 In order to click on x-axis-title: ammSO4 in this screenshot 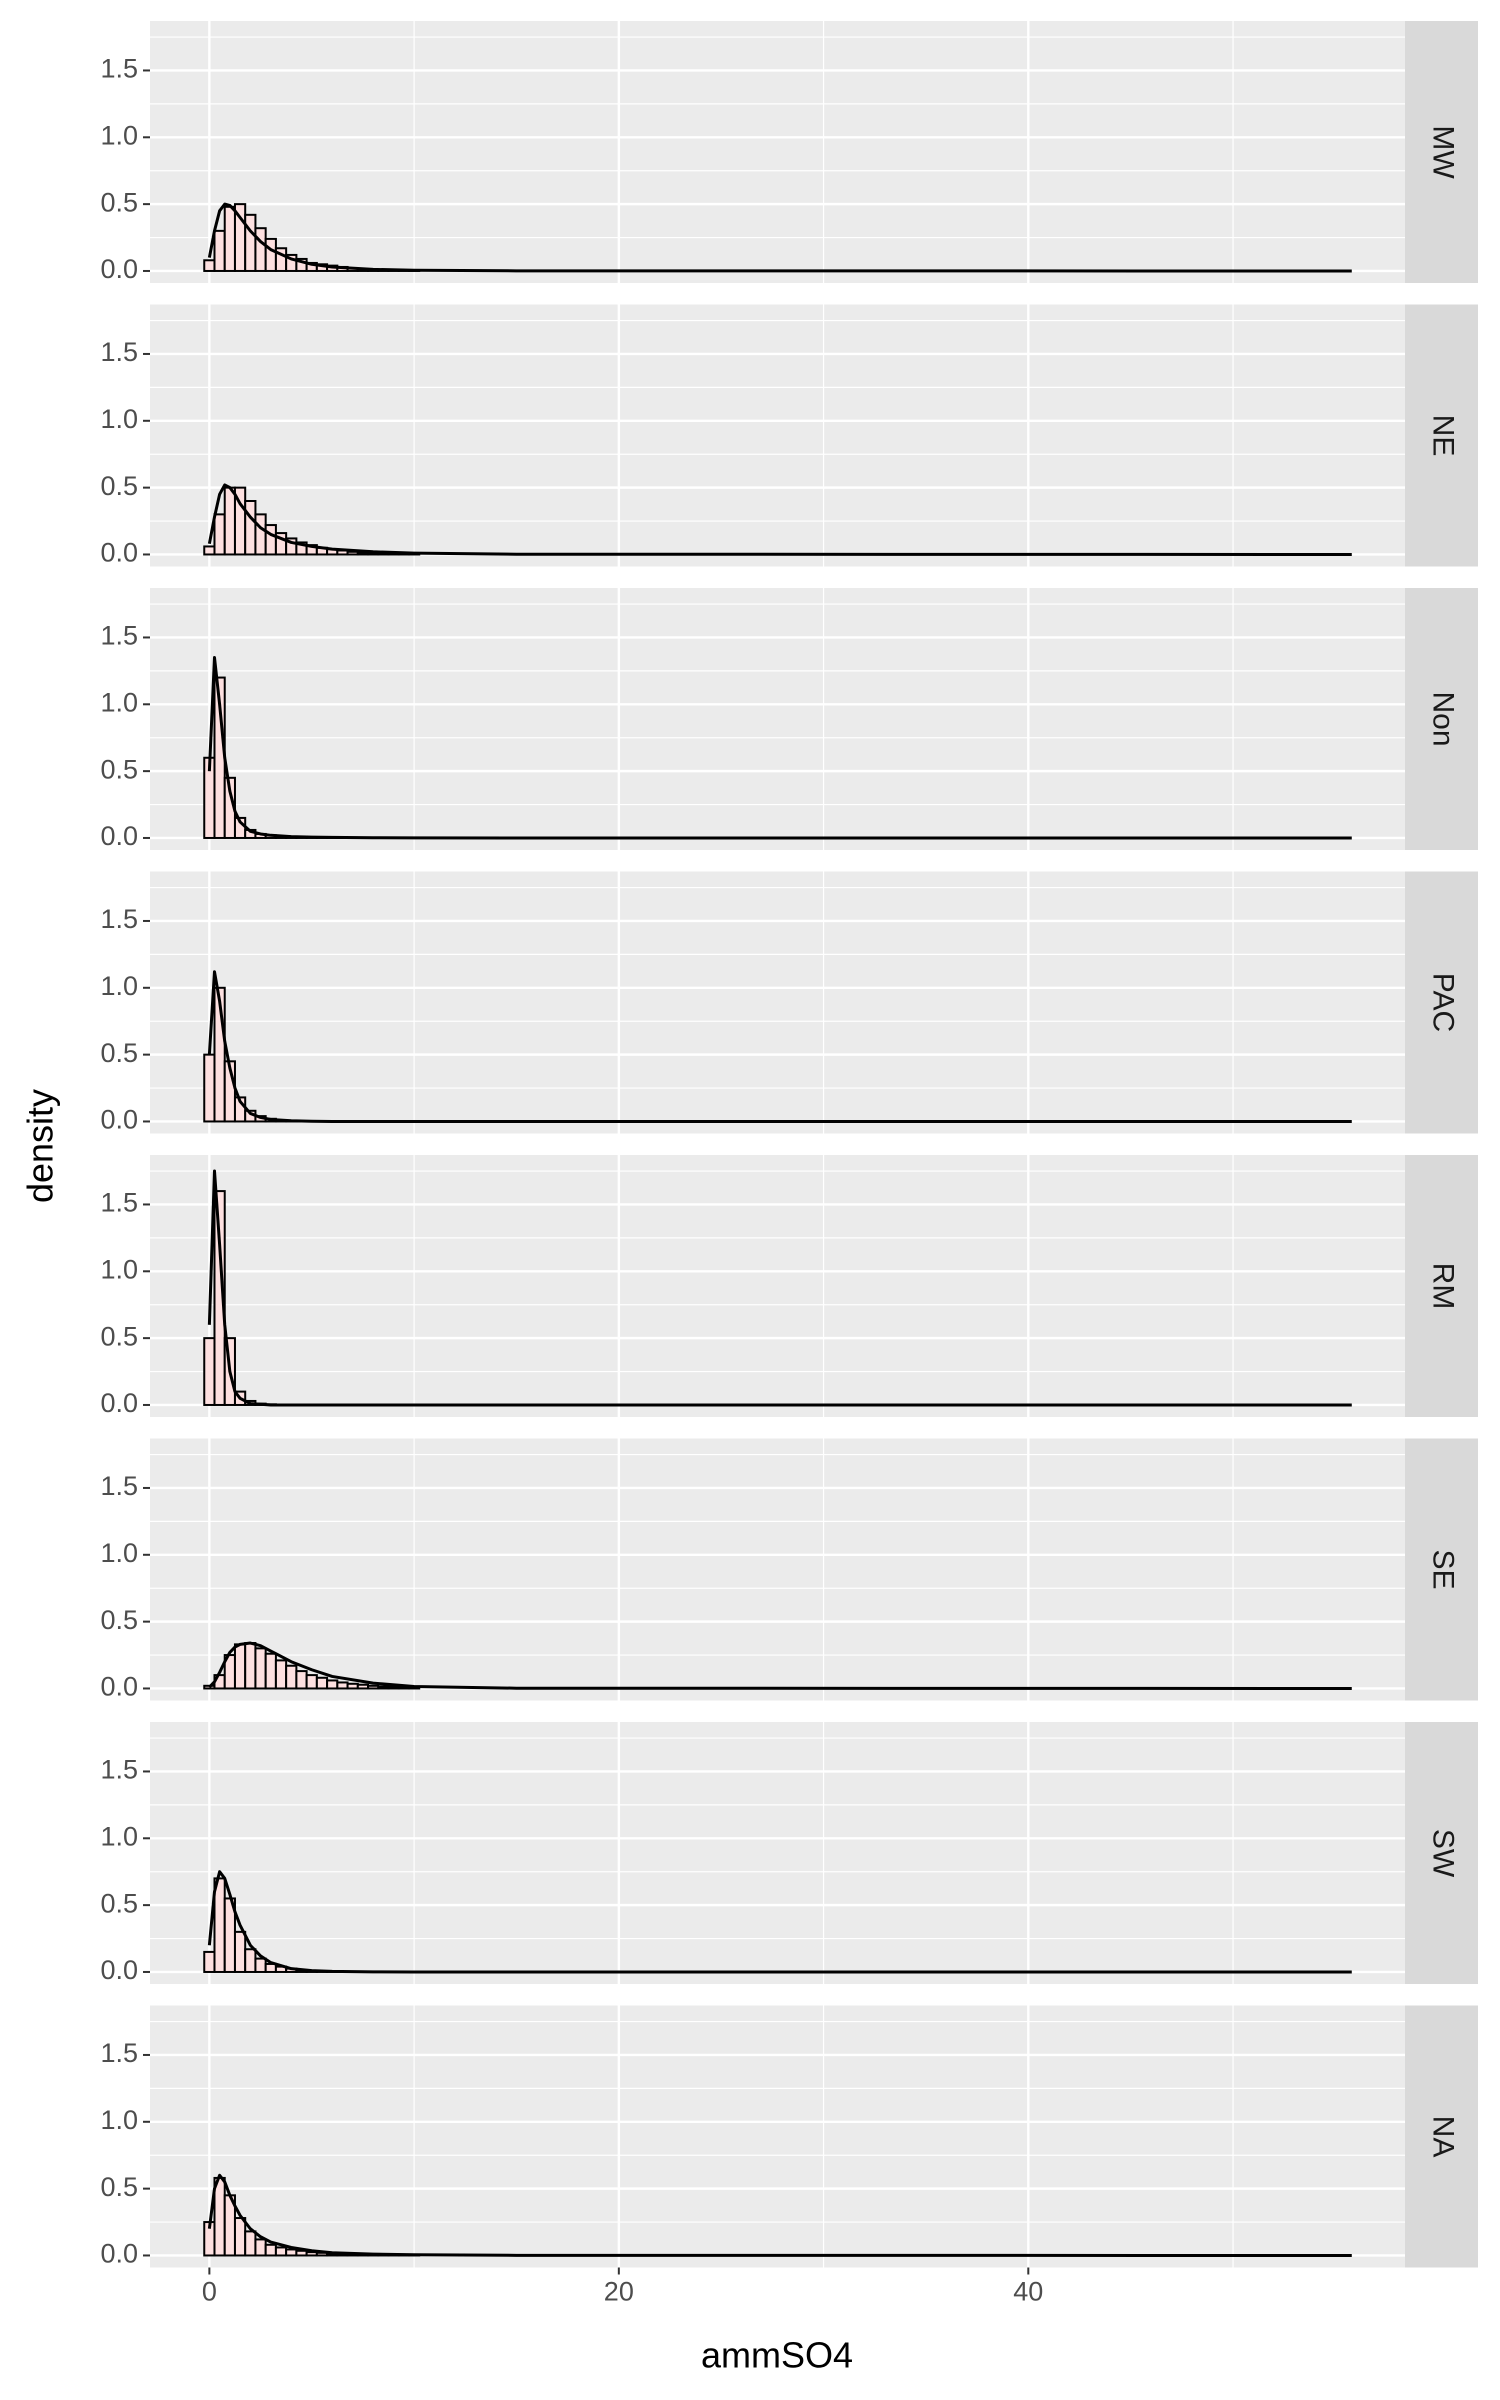, I will do `click(777, 2355)`.